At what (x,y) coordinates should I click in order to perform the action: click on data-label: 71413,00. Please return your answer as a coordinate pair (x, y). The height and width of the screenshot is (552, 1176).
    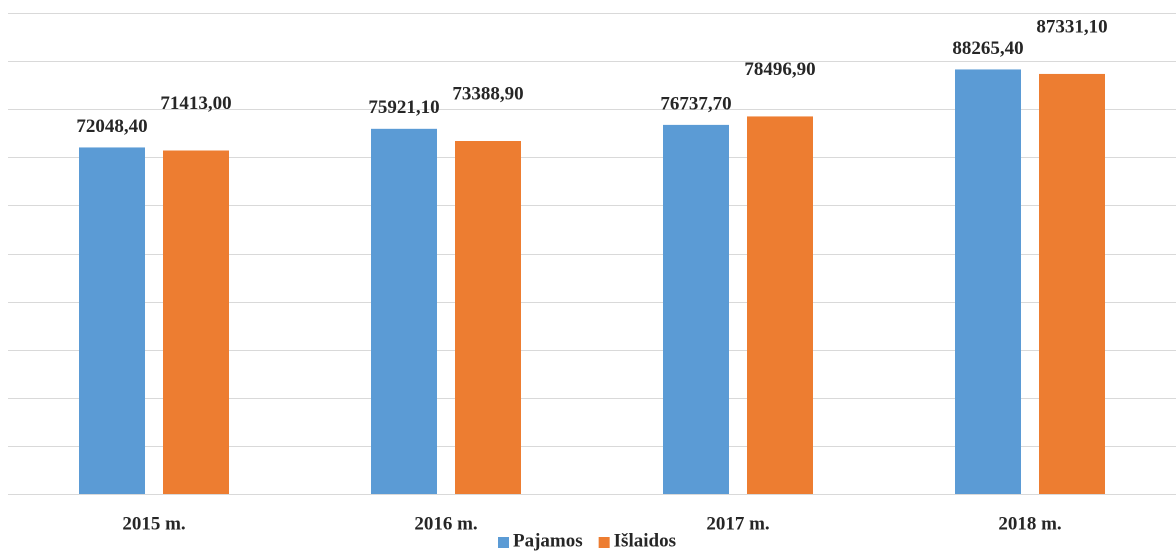
    Looking at the image, I should click on (195, 103).